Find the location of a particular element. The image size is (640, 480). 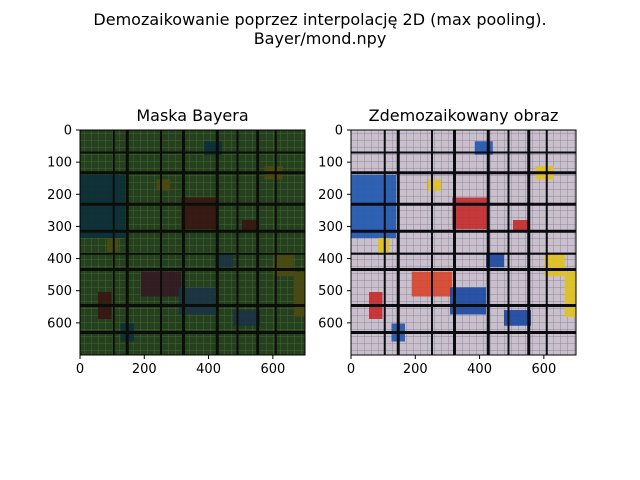

bayer-mask-x-axis: 0 200 400 600 is located at coordinates (180, 366).